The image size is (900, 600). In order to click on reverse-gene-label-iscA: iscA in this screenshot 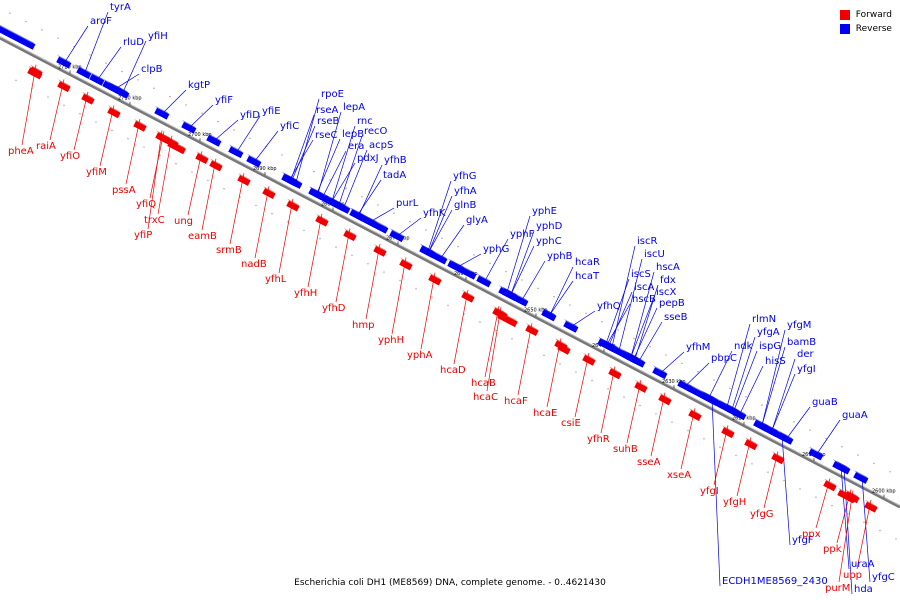, I will do `click(644, 287)`.